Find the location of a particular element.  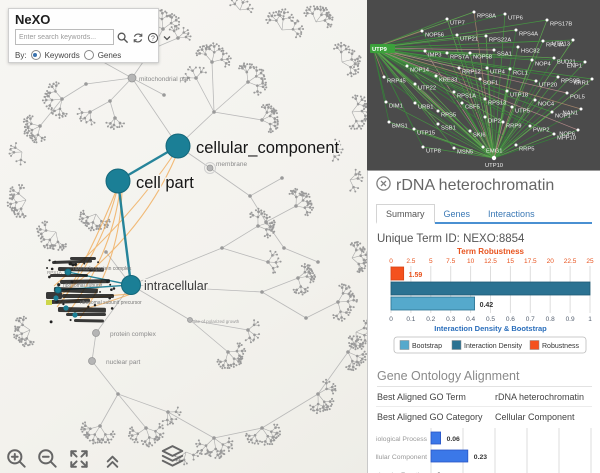

term-node-np is located at coordinates (92, 361).